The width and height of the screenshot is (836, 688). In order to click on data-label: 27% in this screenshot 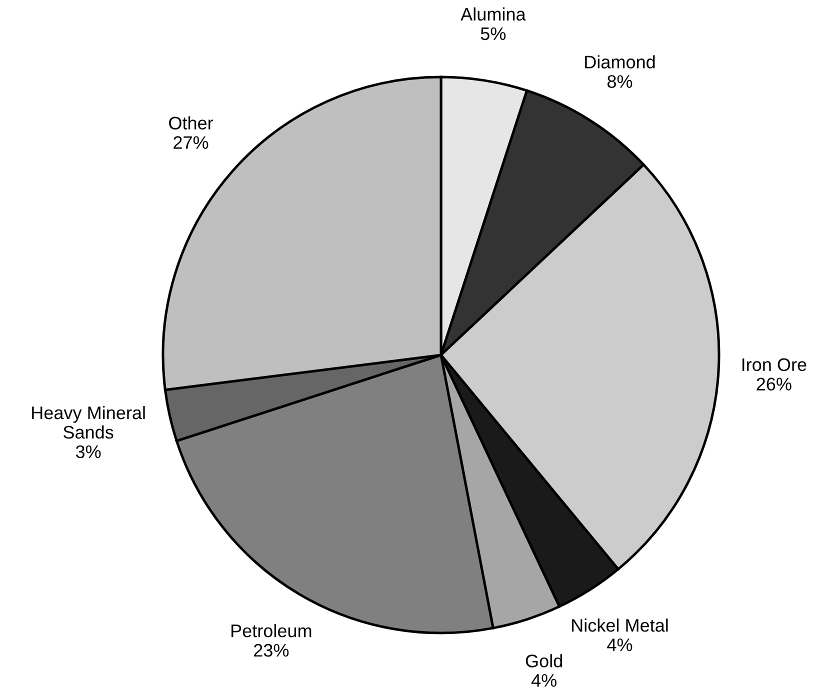, I will do `click(191, 142)`.